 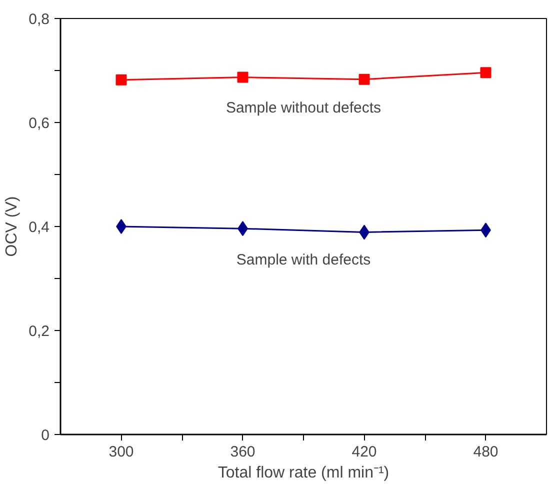 I want to click on series-label: Sample with defects, so click(x=303, y=260).